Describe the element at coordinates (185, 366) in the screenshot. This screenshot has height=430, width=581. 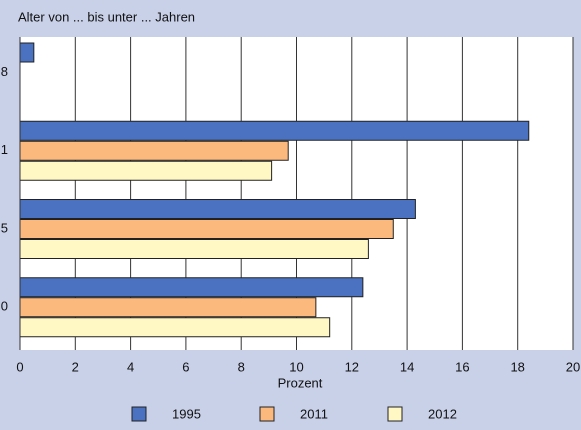
I see `x-tick-label: 6` at that location.